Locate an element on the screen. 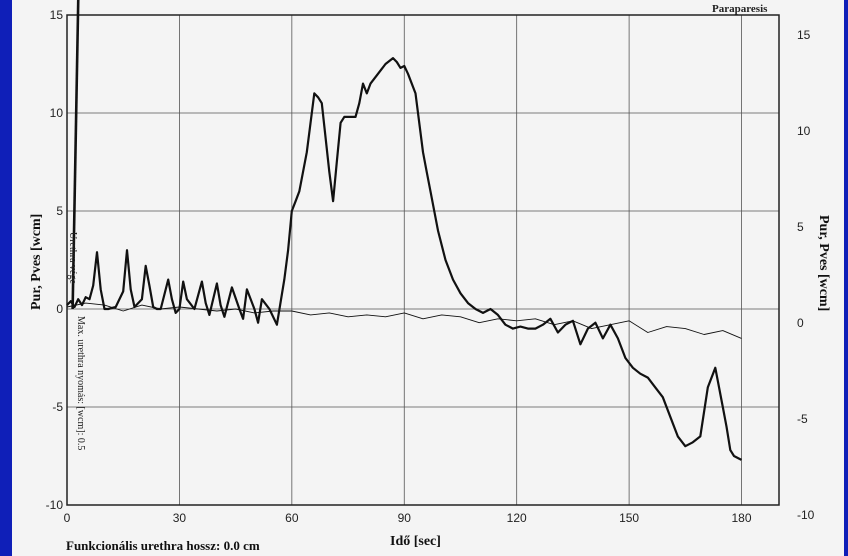 The height and width of the screenshot is (556, 848). x-tick-label: 180 is located at coordinates (742, 518).